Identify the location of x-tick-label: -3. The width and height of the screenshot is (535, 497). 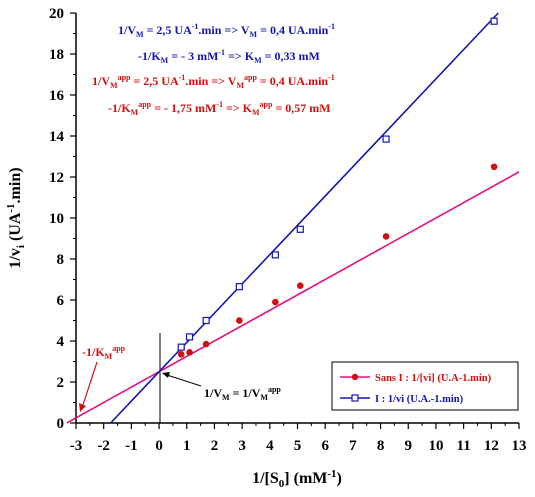
(76, 446).